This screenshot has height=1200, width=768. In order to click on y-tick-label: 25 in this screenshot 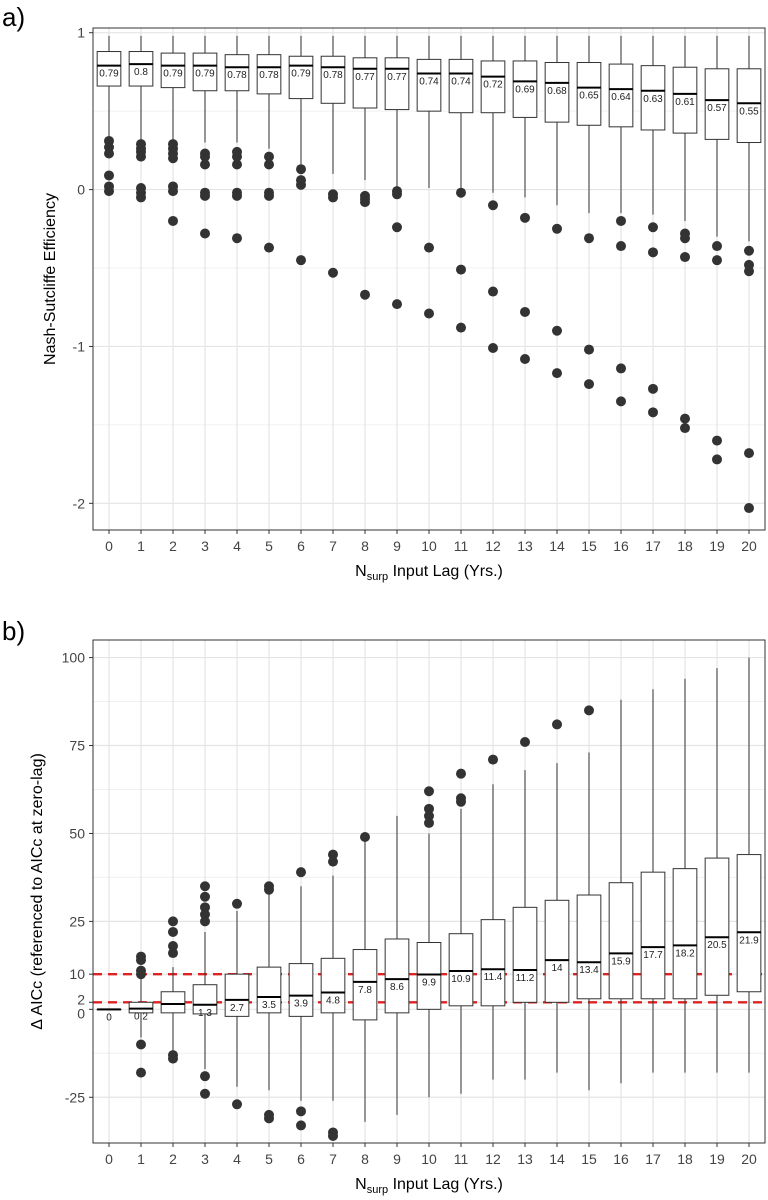, I will do `click(77, 921)`.